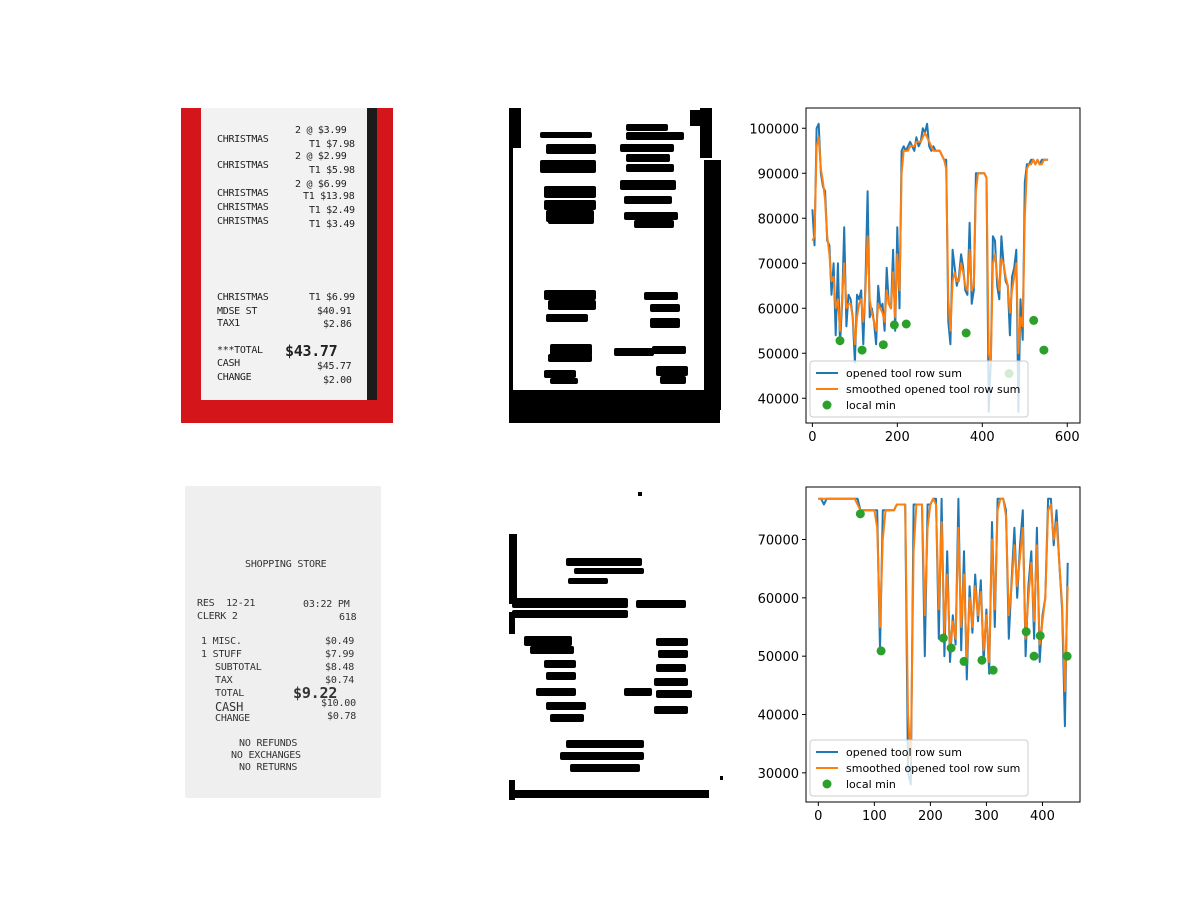 Image resolution: width=1200 pixels, height=900 pixels. I want to click on receipt-line: T1 $5.98, so click(332, 170).